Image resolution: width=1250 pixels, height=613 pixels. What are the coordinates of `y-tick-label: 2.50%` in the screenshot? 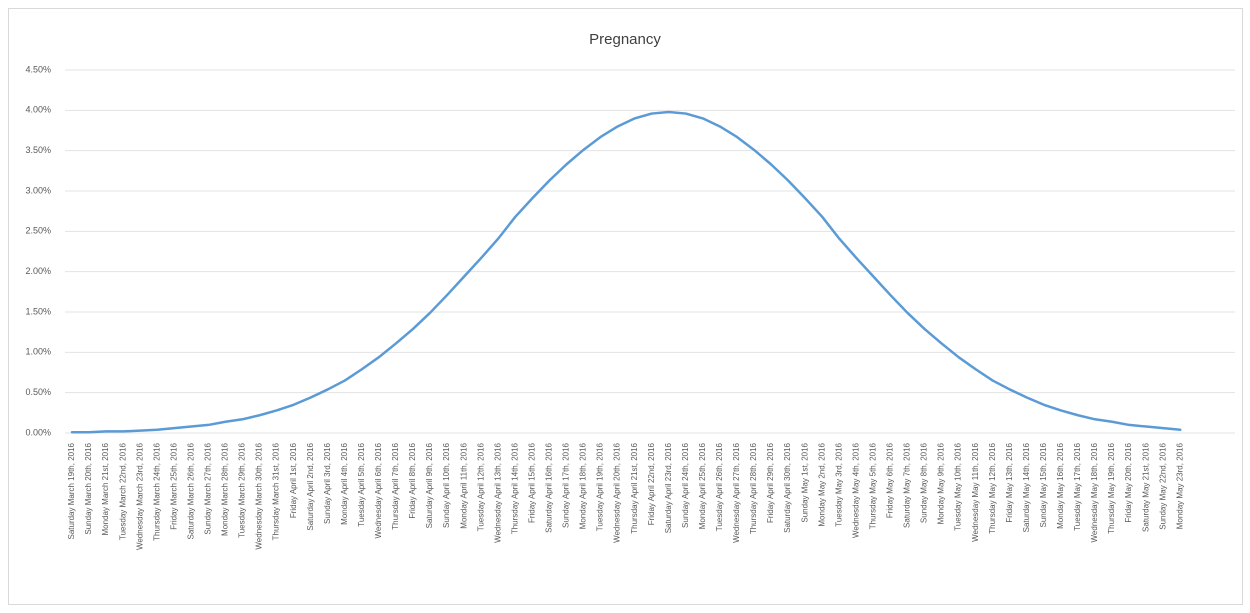 It's located at (38, 231).